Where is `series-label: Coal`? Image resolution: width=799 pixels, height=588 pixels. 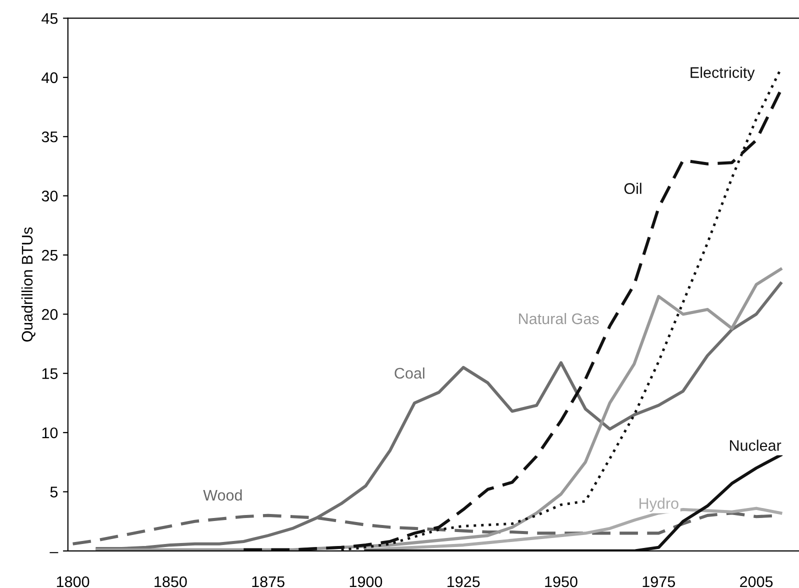 series-label: Coal is located at coordinates (409, 373).